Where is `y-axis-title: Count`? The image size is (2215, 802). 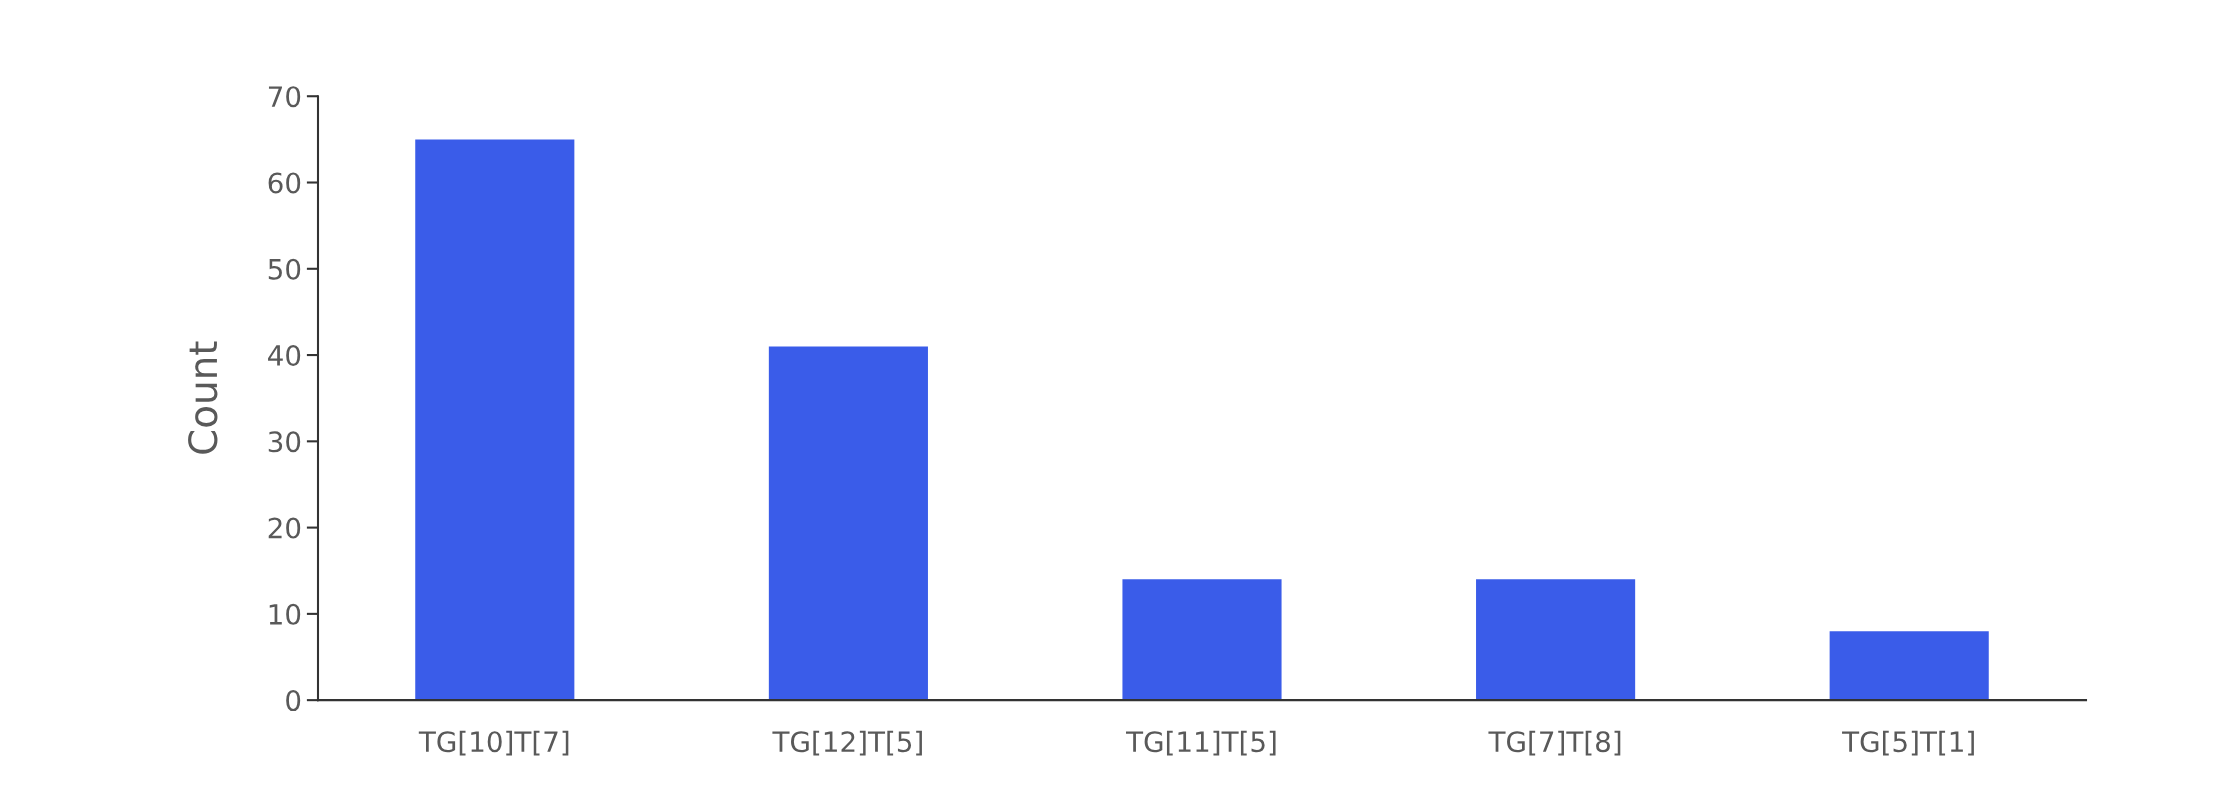
y-axis-title: Count is located at coordinates (203, 397).